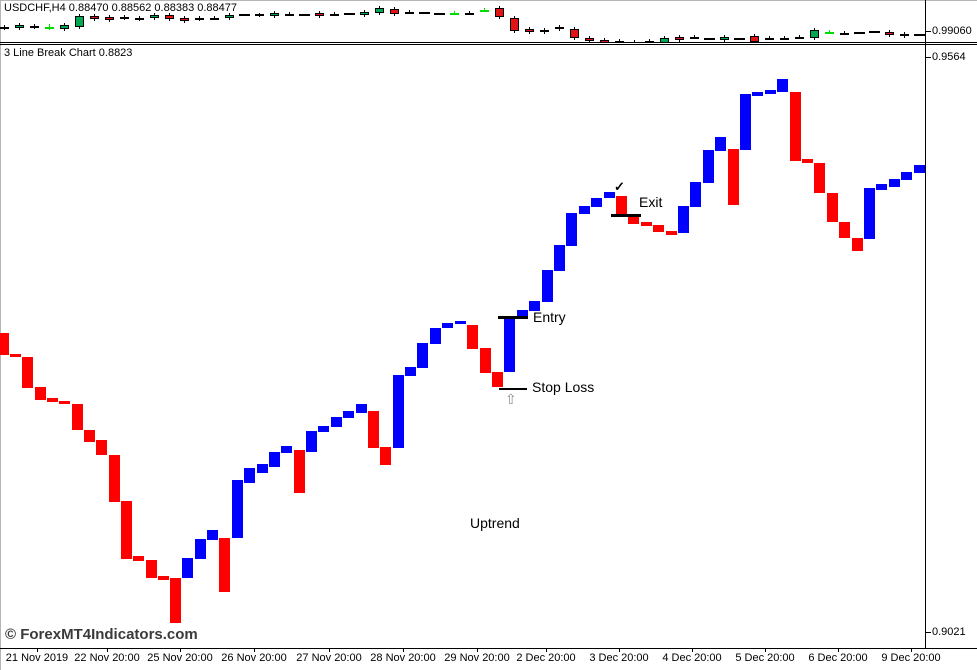 The width and height of the screenshot is (977, 670). I want to click on time-axis-label: 26 Nov 20:00, so click(254, 658).